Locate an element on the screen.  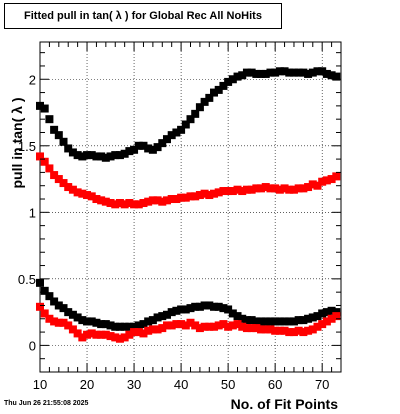
x-tick-label: 50 is located at coordinates (228, 384).